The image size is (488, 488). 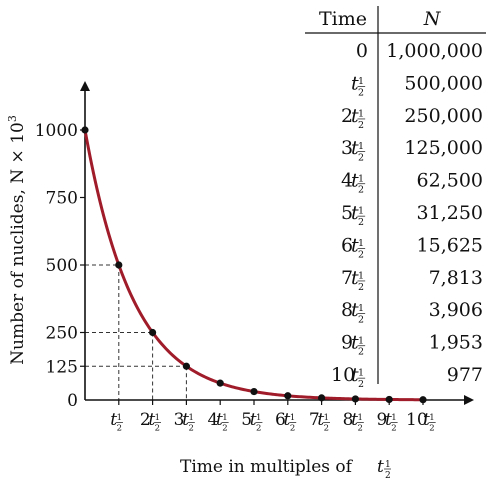 What do you see at coordinates (136, 332) in the screenshot?
I see `guide-lines` at bounding box center [136, 332].